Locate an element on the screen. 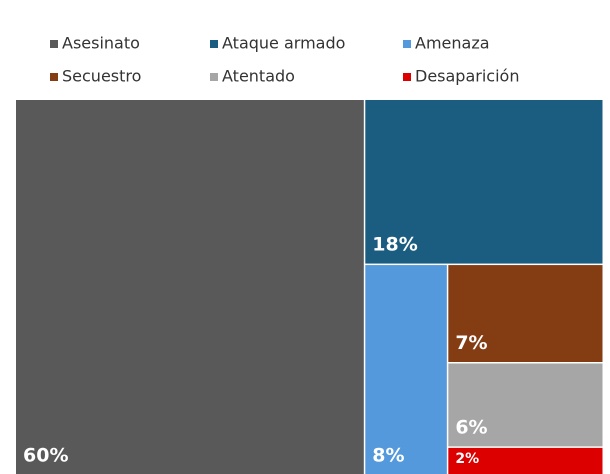 The height and width of the screenshot is (474, 610). value-label: 6% is located at coordinates (471, 427).